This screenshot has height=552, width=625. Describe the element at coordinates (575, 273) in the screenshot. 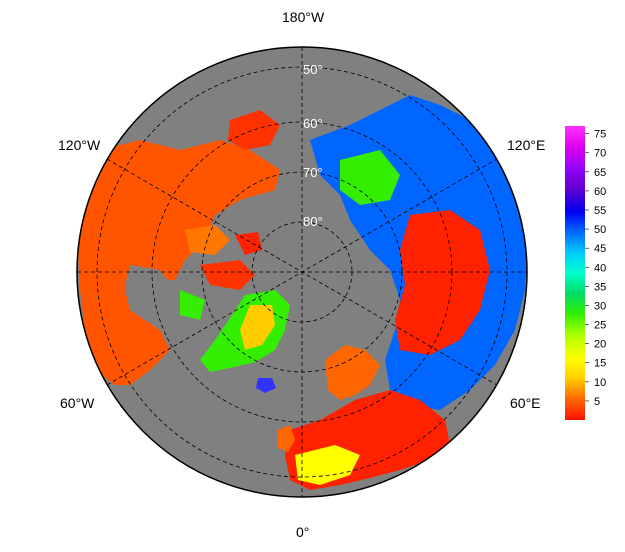

I see `colorbar-gradient` at that location.